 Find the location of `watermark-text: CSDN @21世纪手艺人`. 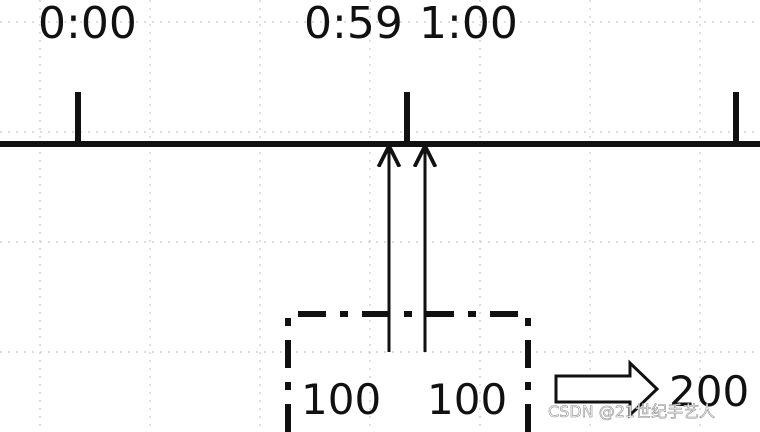

watermark-text: CSDN @21世纪手艺人 is located at coordinates (631, 411).